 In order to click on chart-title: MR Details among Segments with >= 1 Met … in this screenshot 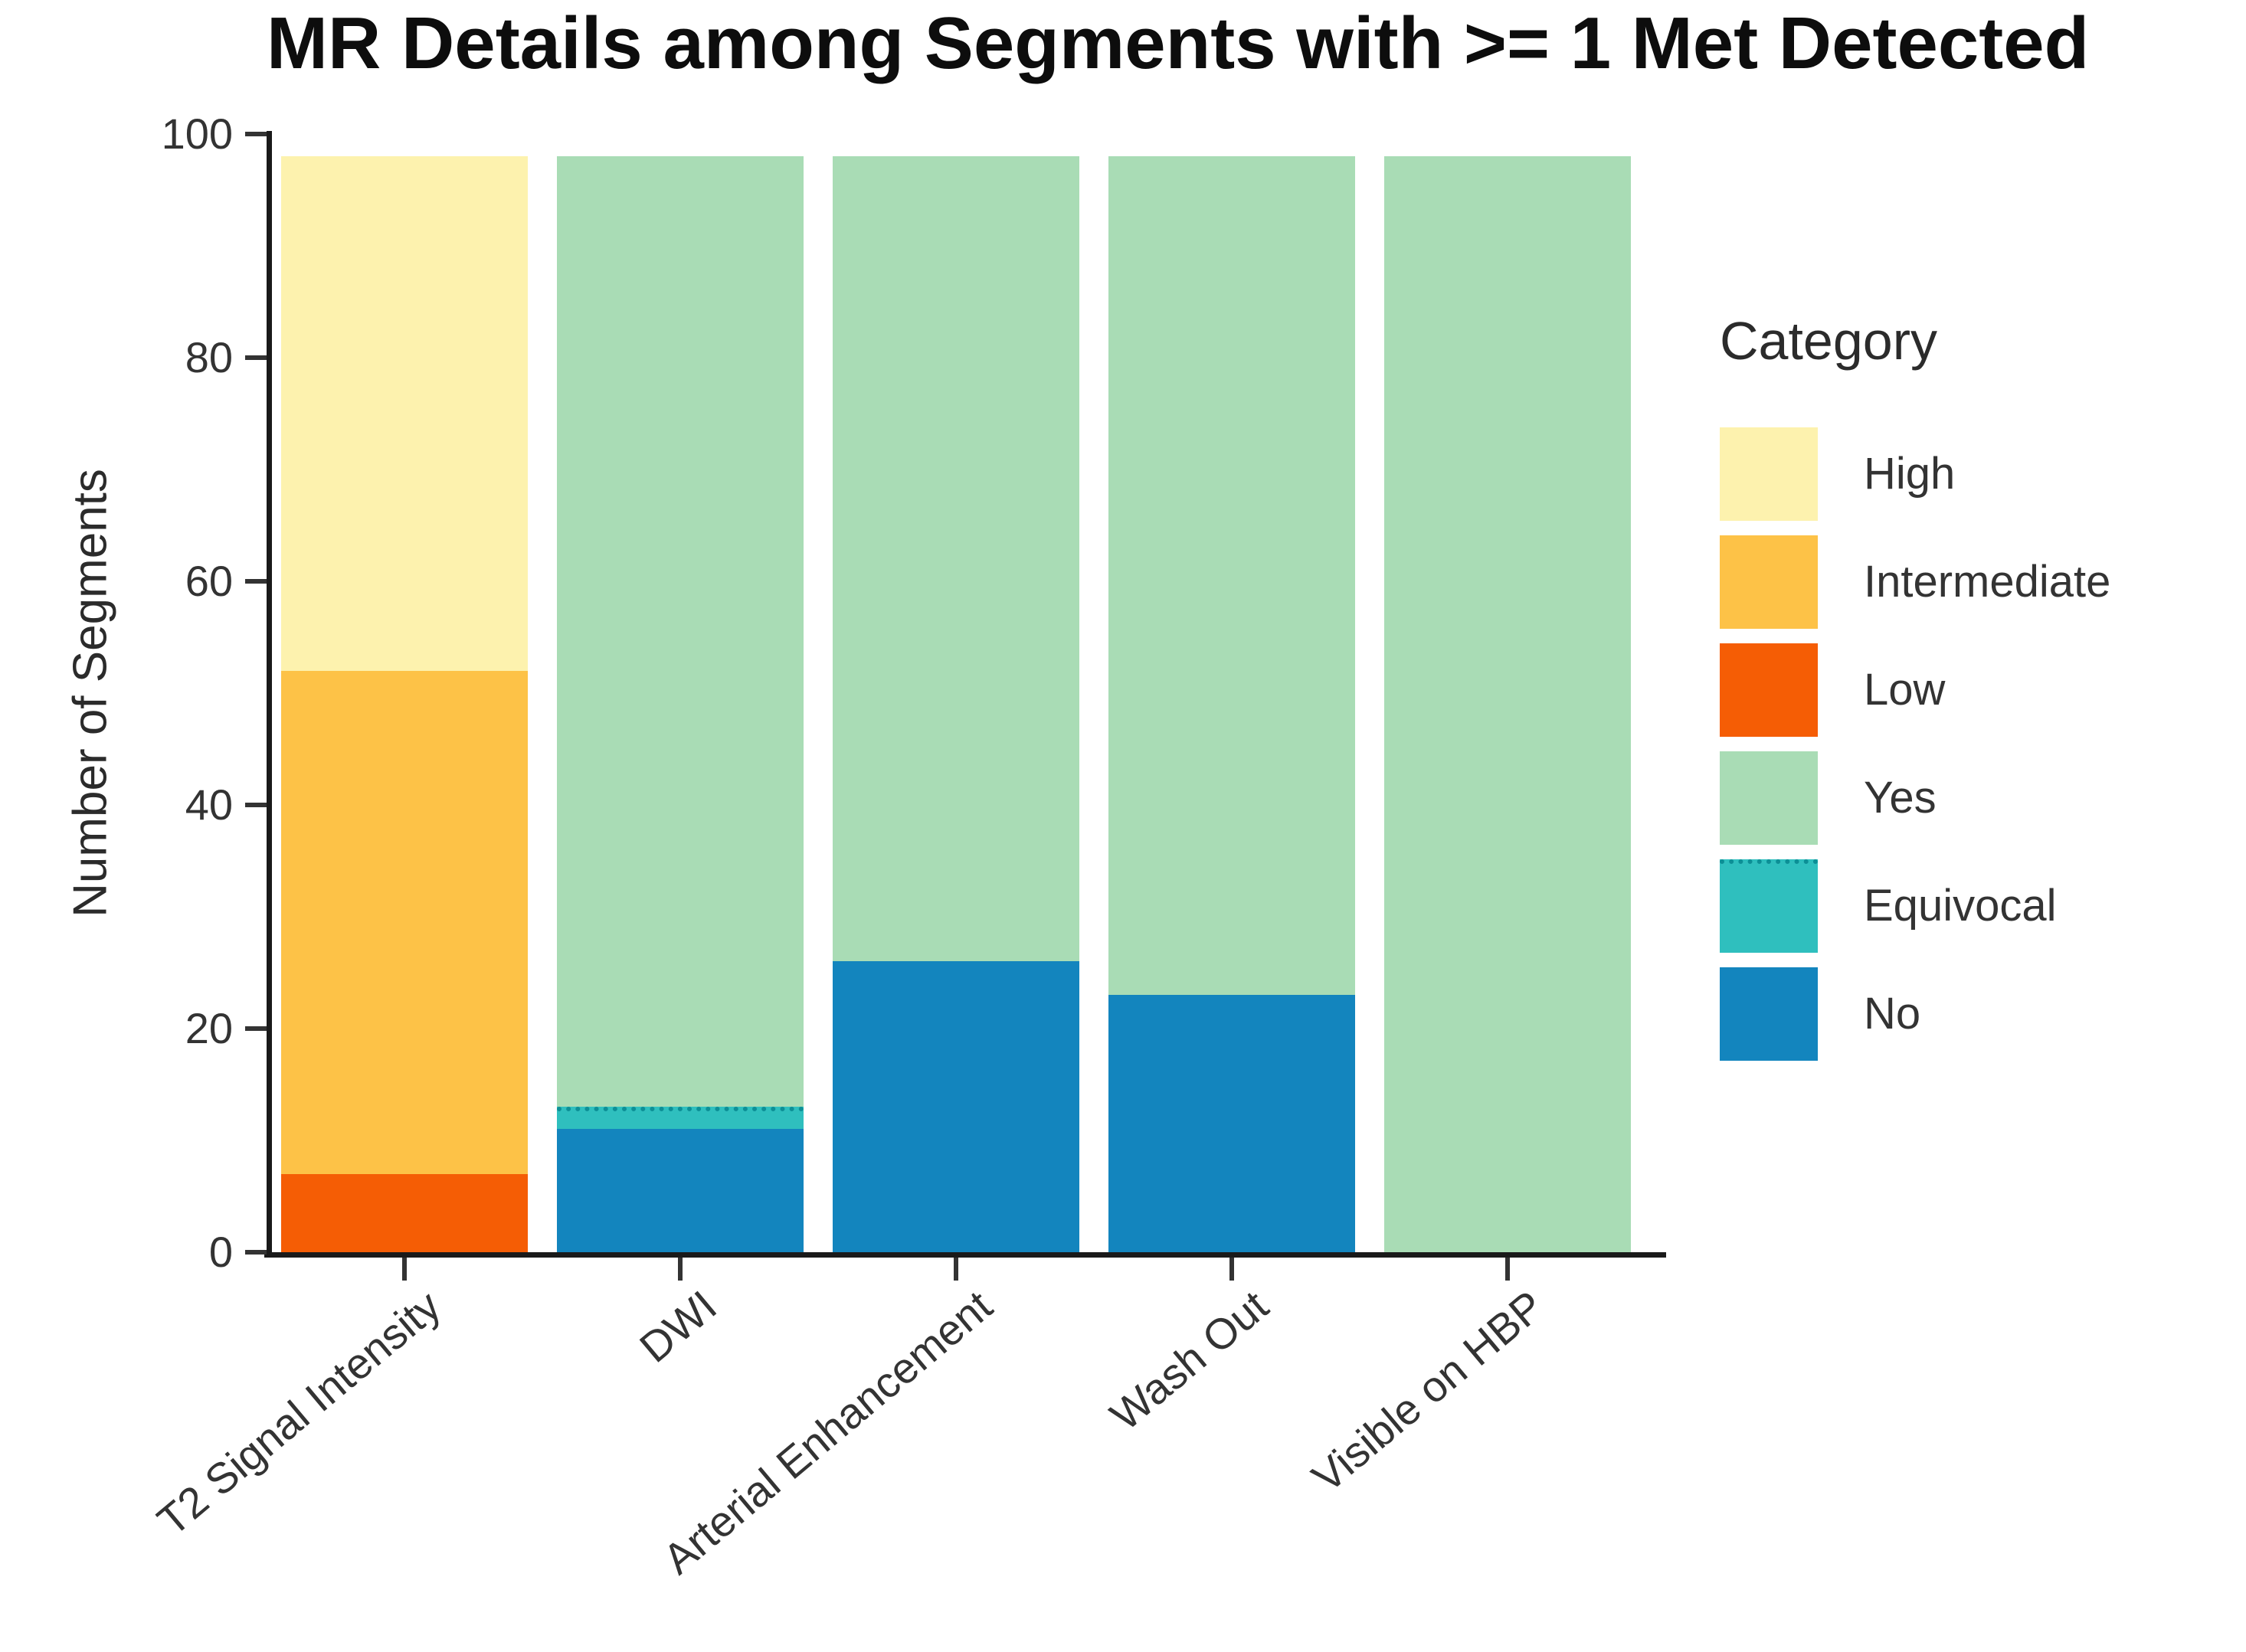, I will do `click(1178, 43)`.